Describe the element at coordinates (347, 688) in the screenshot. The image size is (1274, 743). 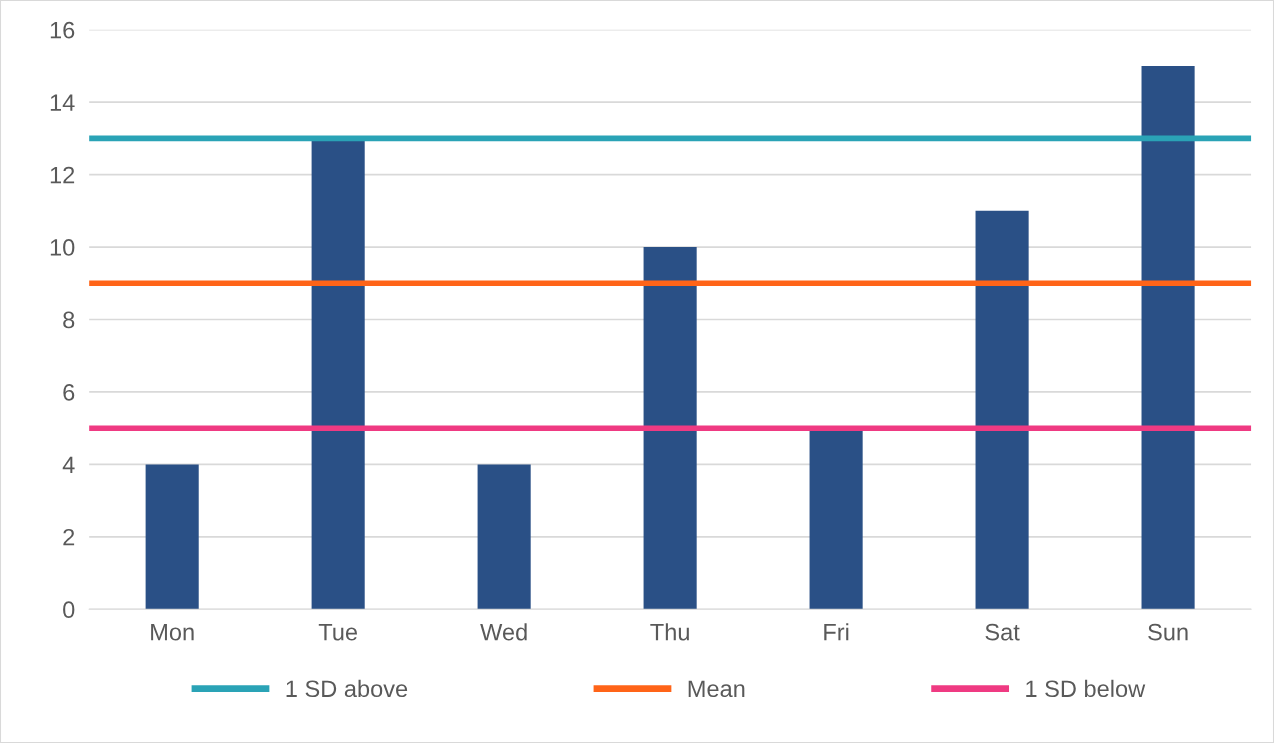
I see `legend-label: 1 SD above` at that location.